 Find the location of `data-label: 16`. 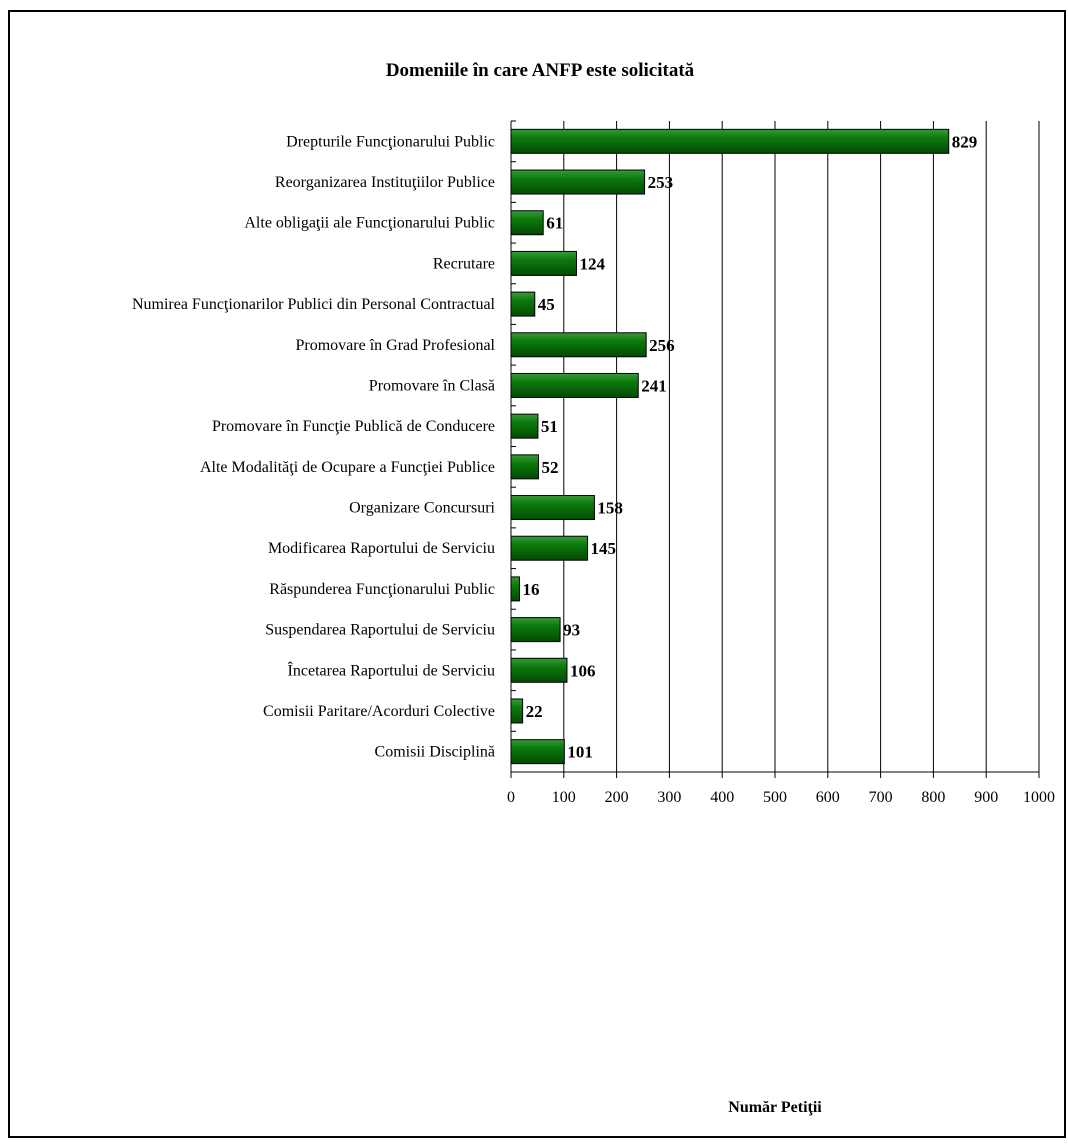

data-label: 16 is located at coordinates (530, 589).